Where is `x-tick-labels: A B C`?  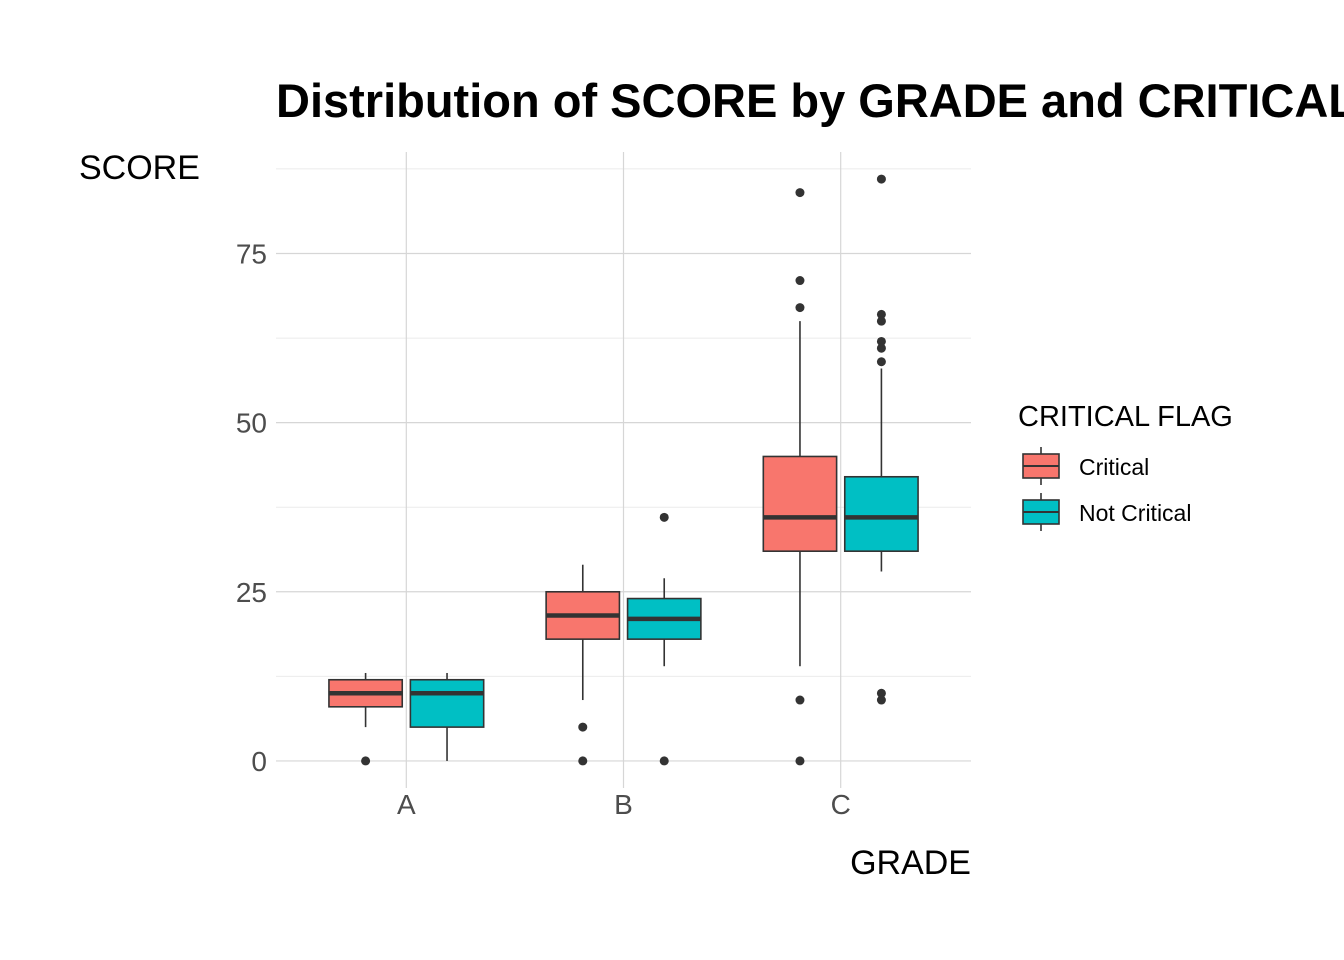
x-tick-labels: A B C is located at coordinates (624, 804).